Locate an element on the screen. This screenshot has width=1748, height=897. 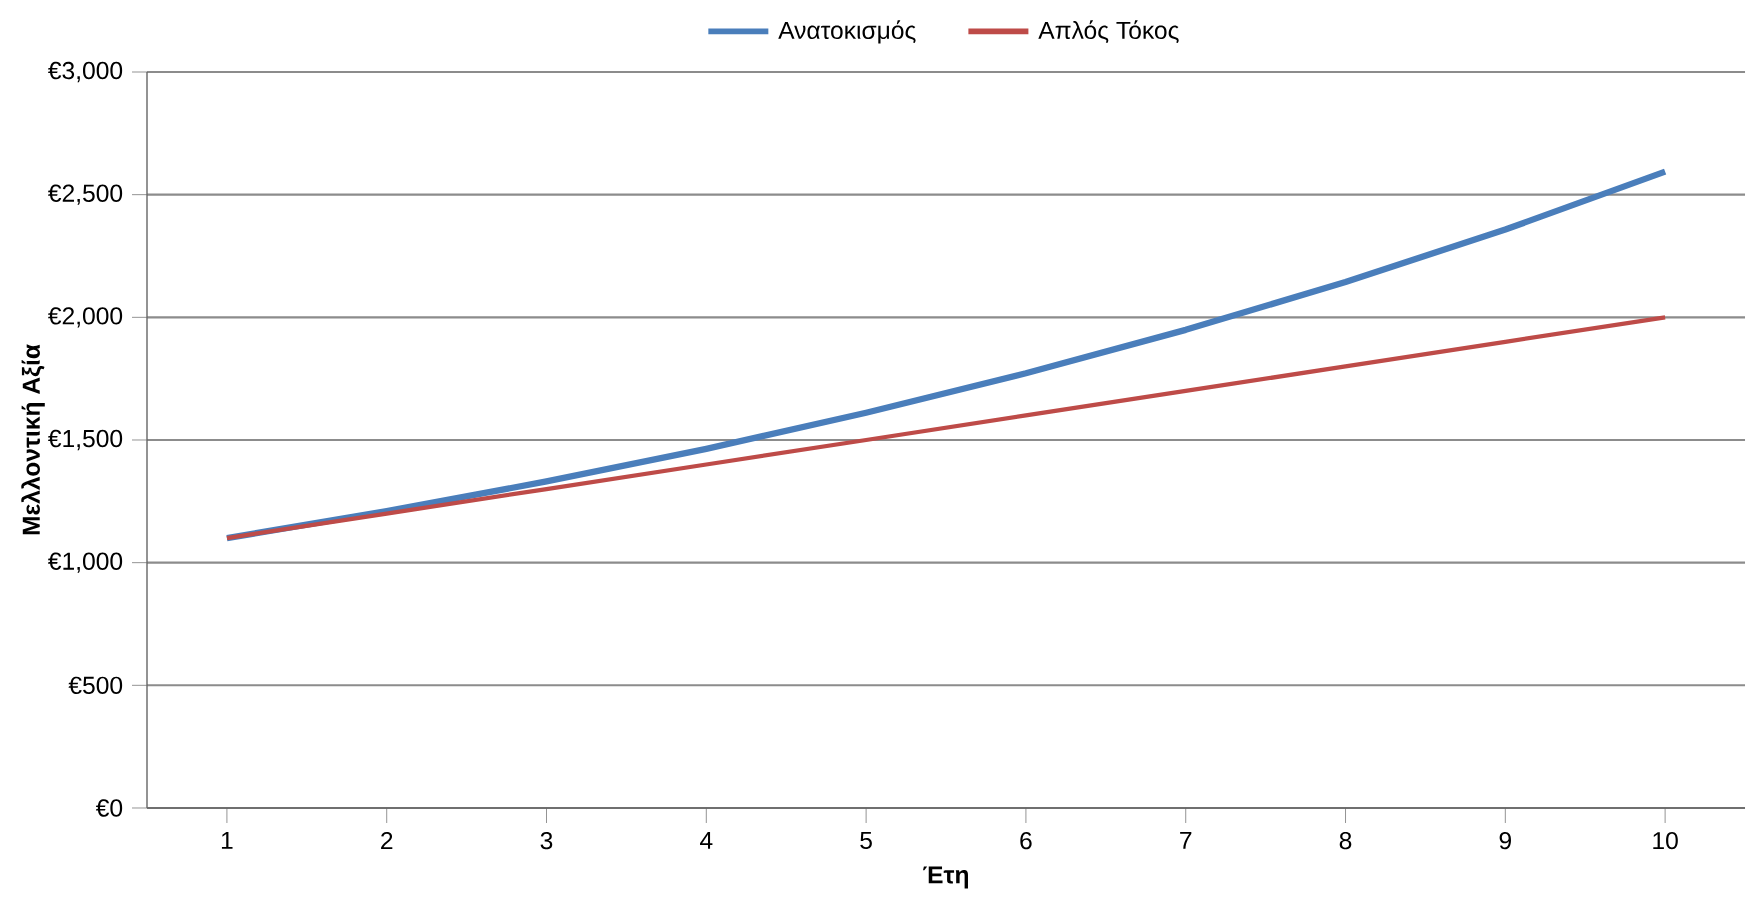
x-tick-label: 3 is located at coordinates (546, 841).